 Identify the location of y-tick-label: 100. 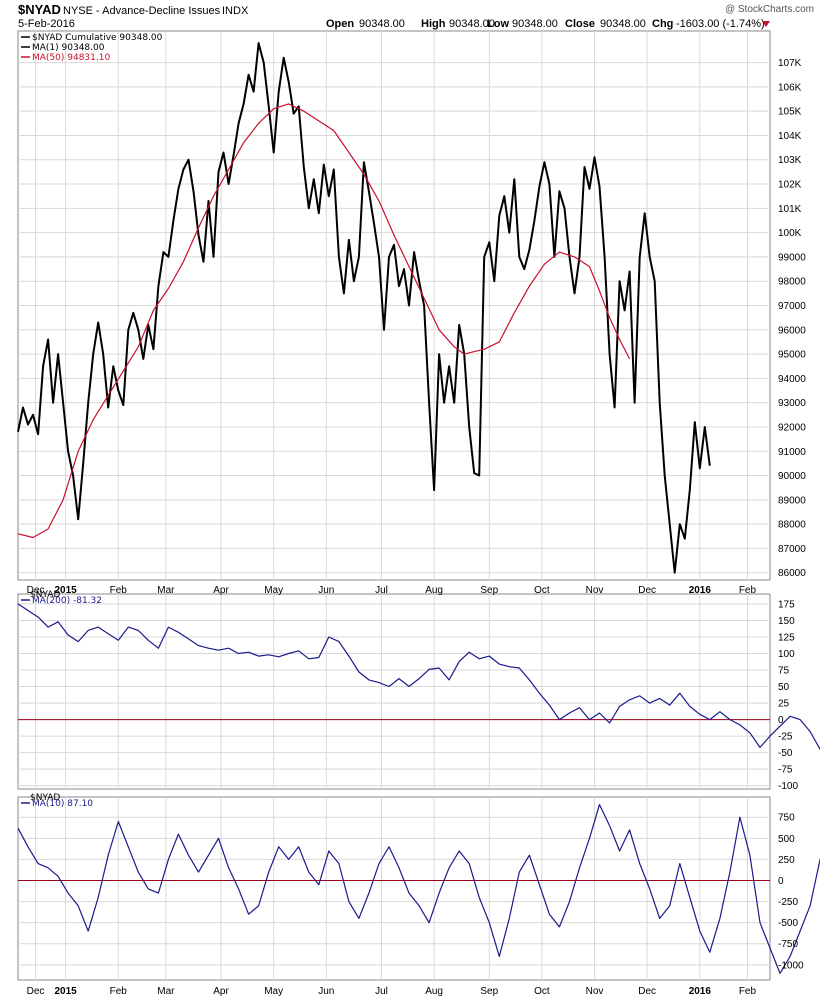
(786, 654).